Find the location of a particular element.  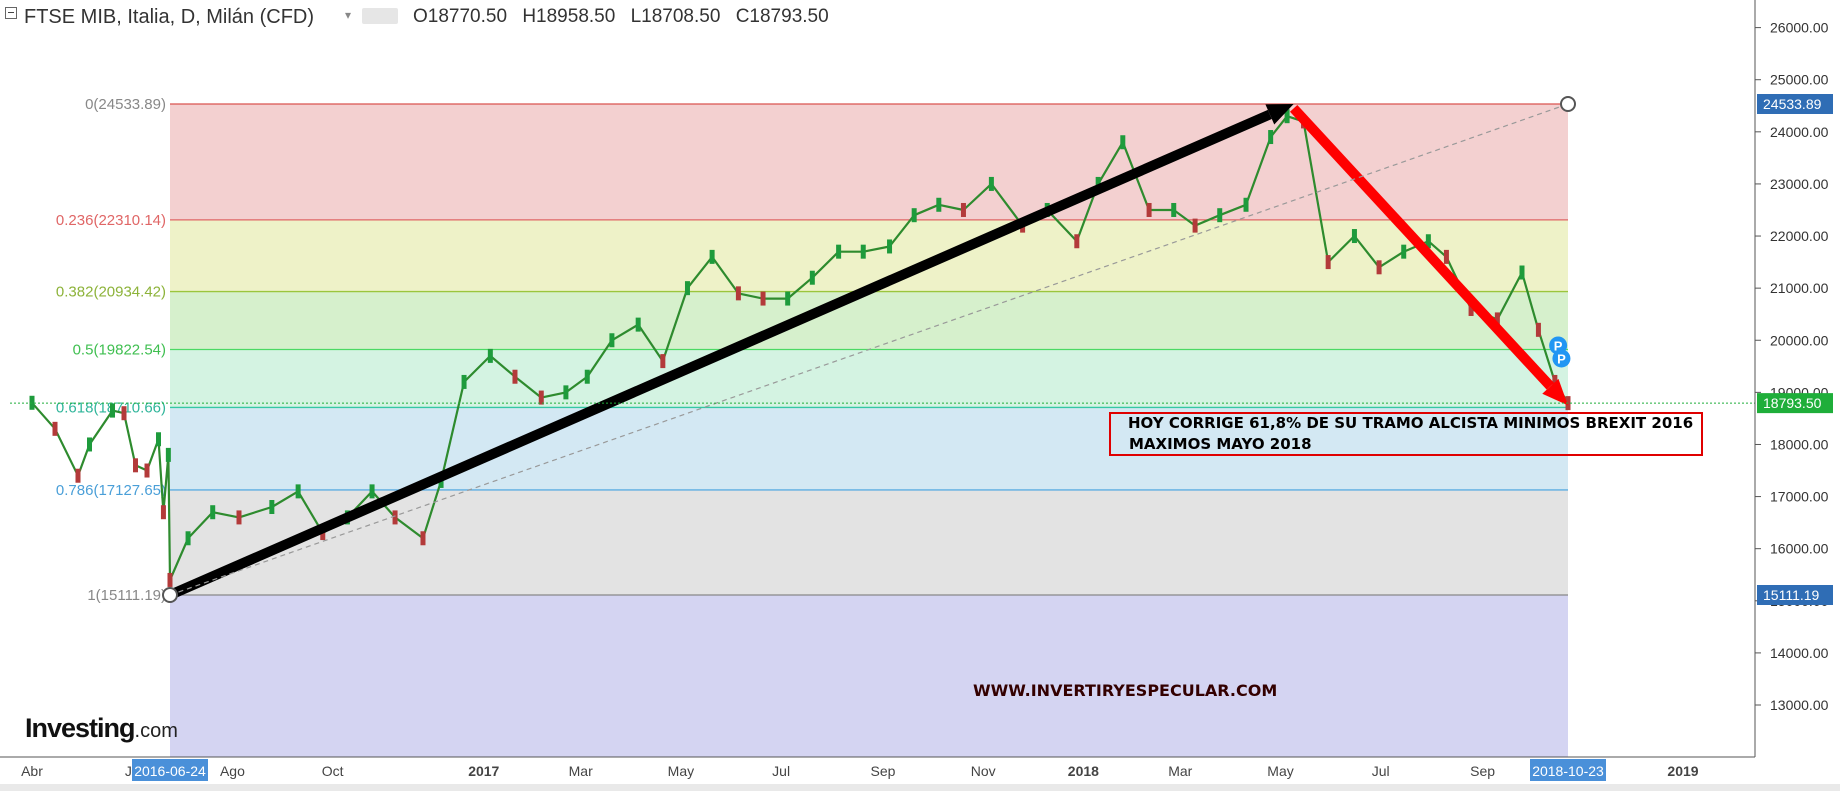

y-tick-label-13: 13000.00 is located at coordinates (1799, 705).